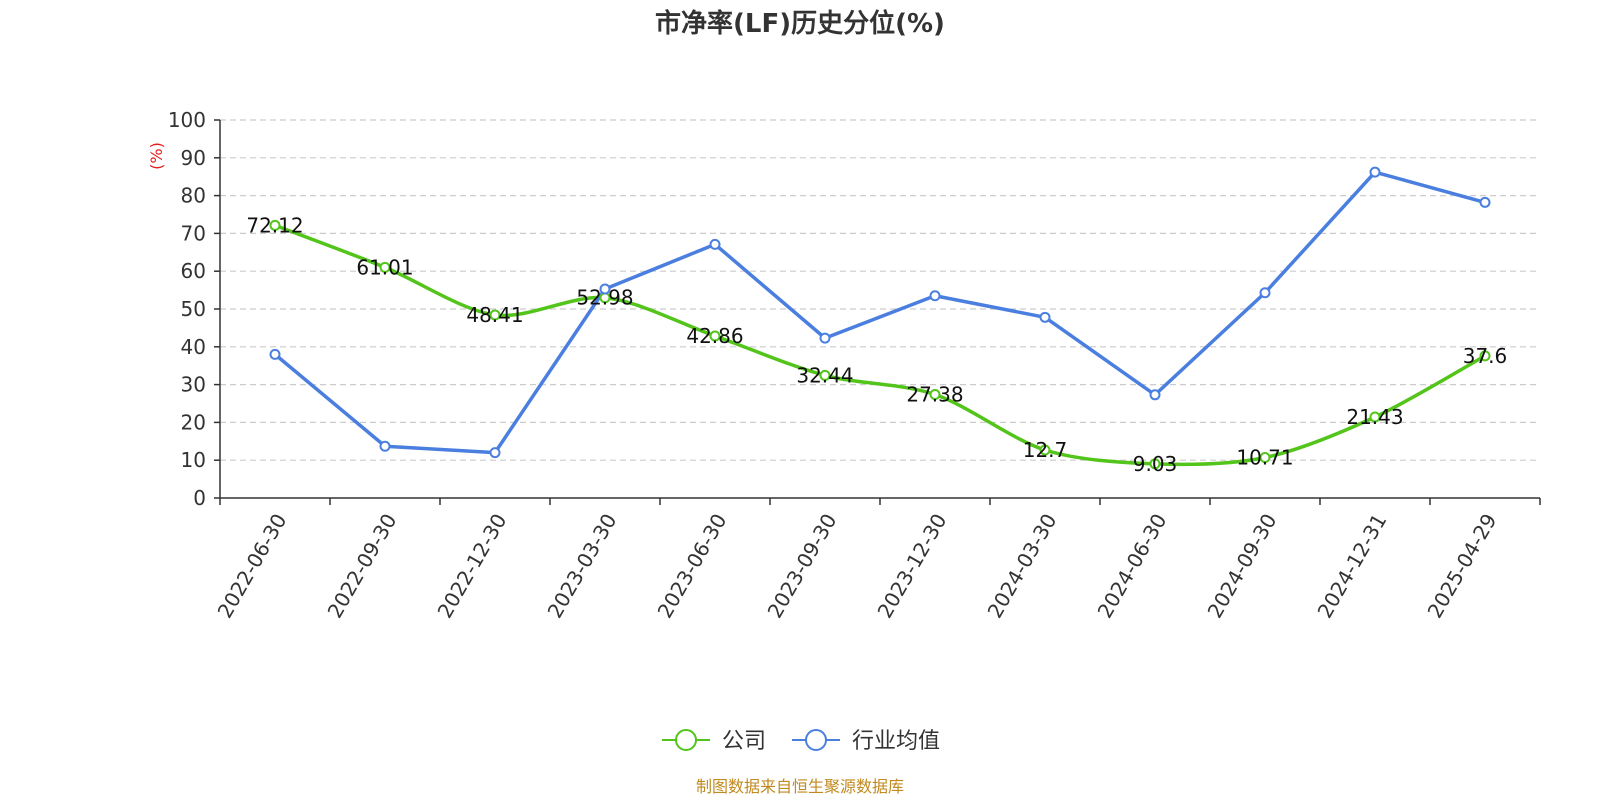 Image resolution: width=1600 pixels, height=800 pixels. Describe the element at coordinates (362, 566) in the screenshot. I see `x-tick-label: 2022-09-30` at that location.